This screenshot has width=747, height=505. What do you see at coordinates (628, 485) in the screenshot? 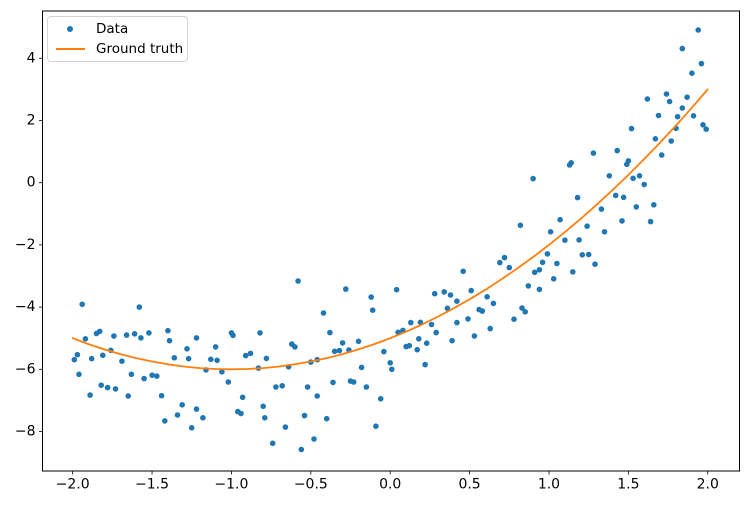
I see `x-tick-label: 1.5` at bounding box center [628, 485].